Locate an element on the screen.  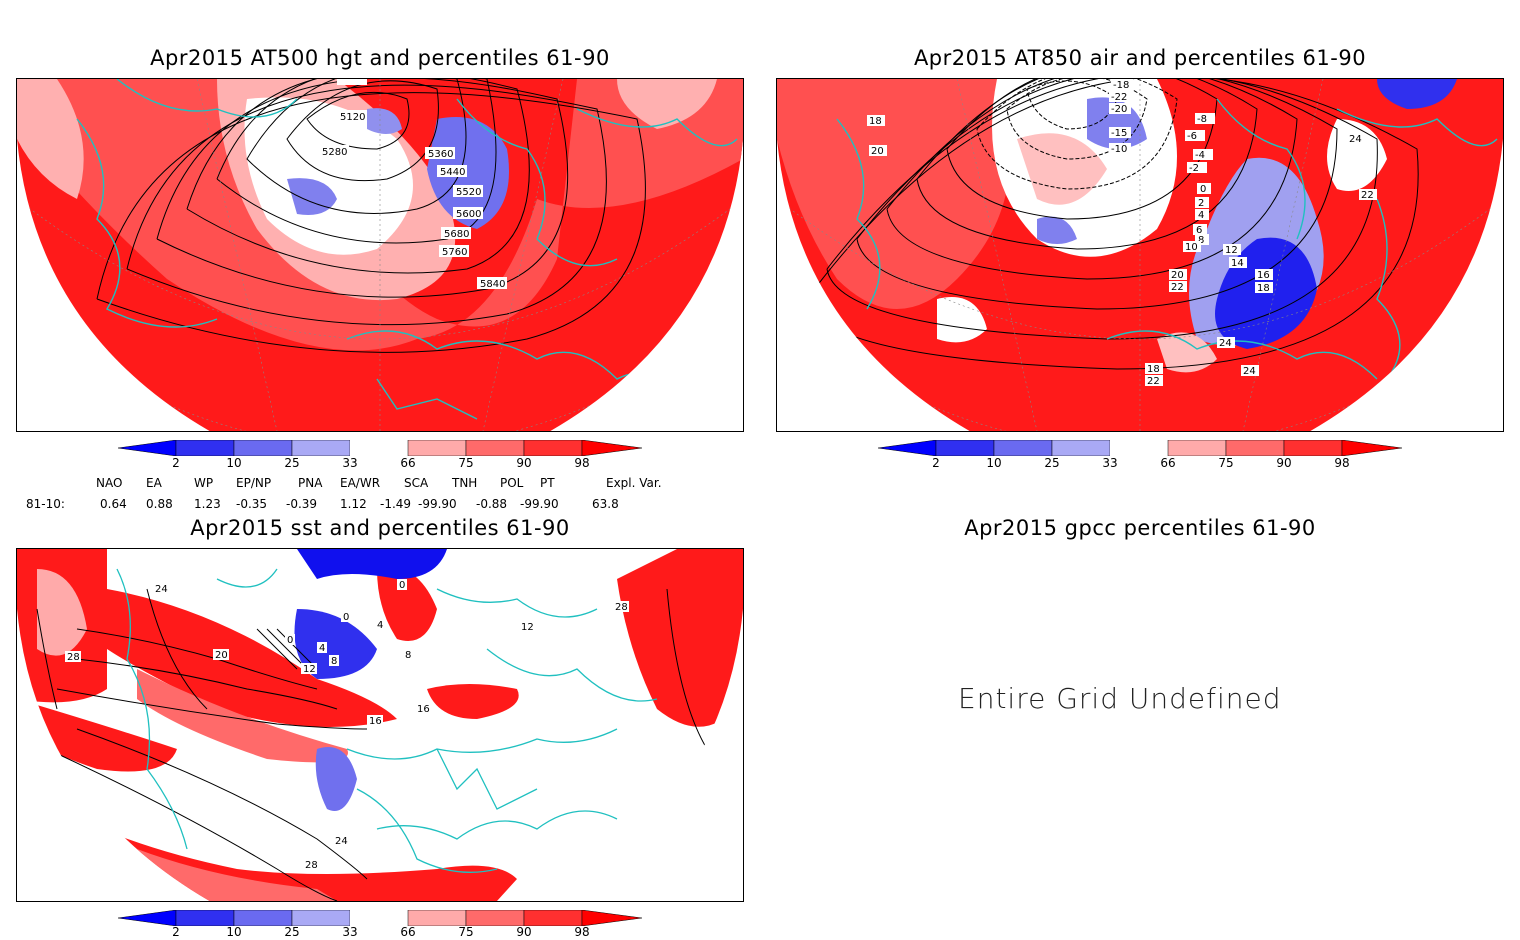
contour-label: 5520 is located at coordinates (468, 192).